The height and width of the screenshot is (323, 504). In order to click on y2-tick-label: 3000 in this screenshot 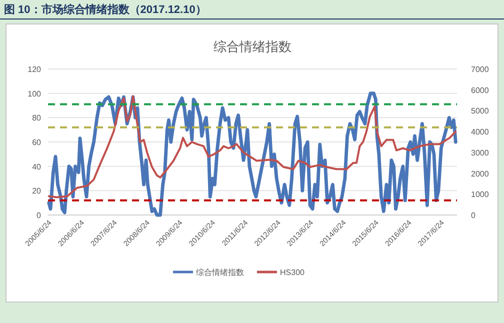, I will do `click(480, 153)`.